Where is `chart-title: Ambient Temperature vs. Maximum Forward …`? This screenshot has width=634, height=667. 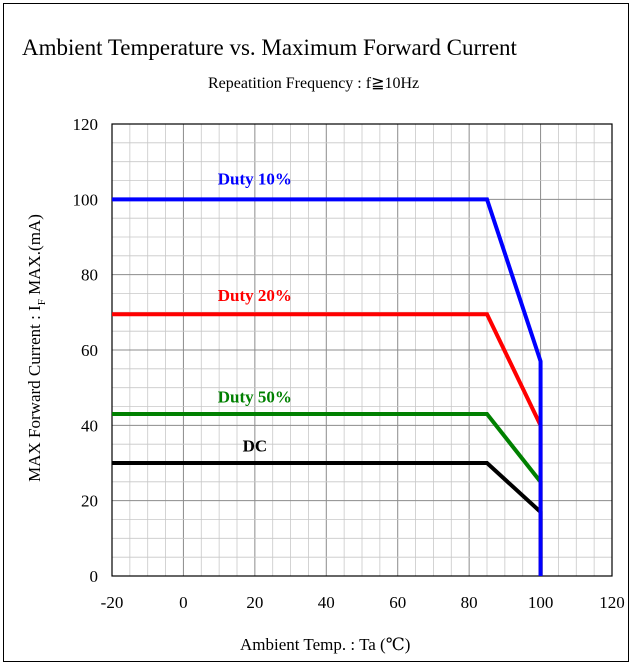 chart-title: Ambient Temperature vs. Maximum Forward … is located at coordinates (270, 47).